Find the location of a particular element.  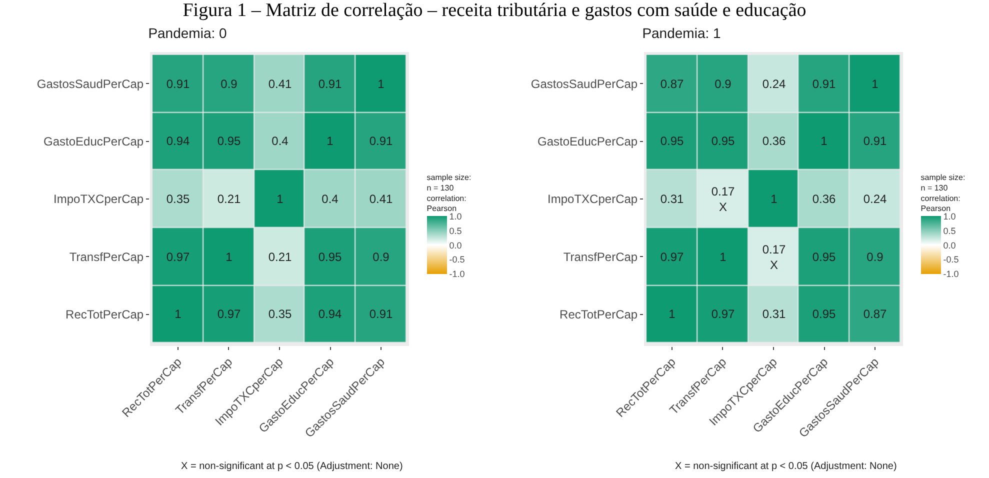

text: Figura 1 – Matriz de correlação – receita tributária e gastos com saúde e educação is located at coordinates (495, 11).